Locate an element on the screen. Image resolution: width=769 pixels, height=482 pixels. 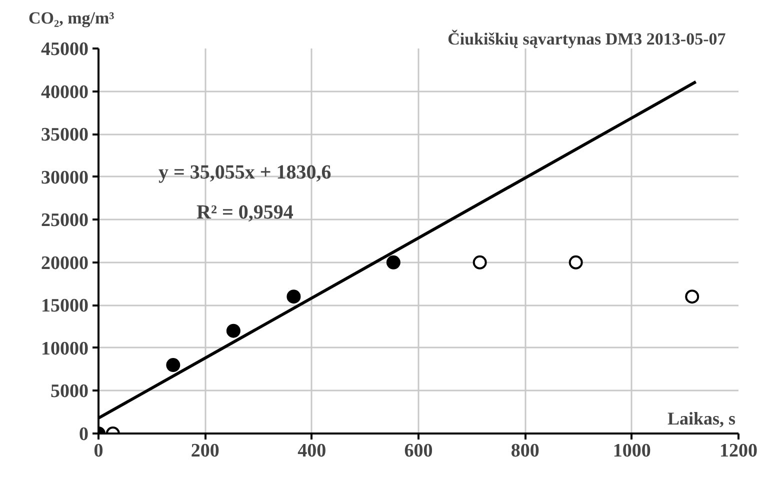
x-tick-label: 800 is located at coordinates (525, 451).